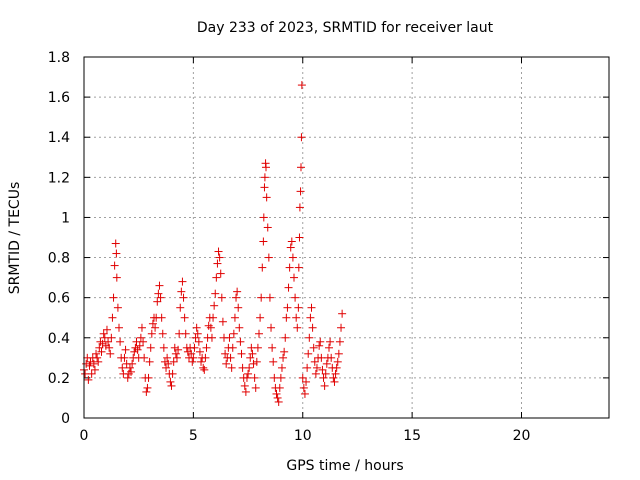 The height and width of the screenshot is (480, 640). Describe the element at coordinates (59, 379) in the screenshot. I see `y-tick-label: 0.2` at that location.